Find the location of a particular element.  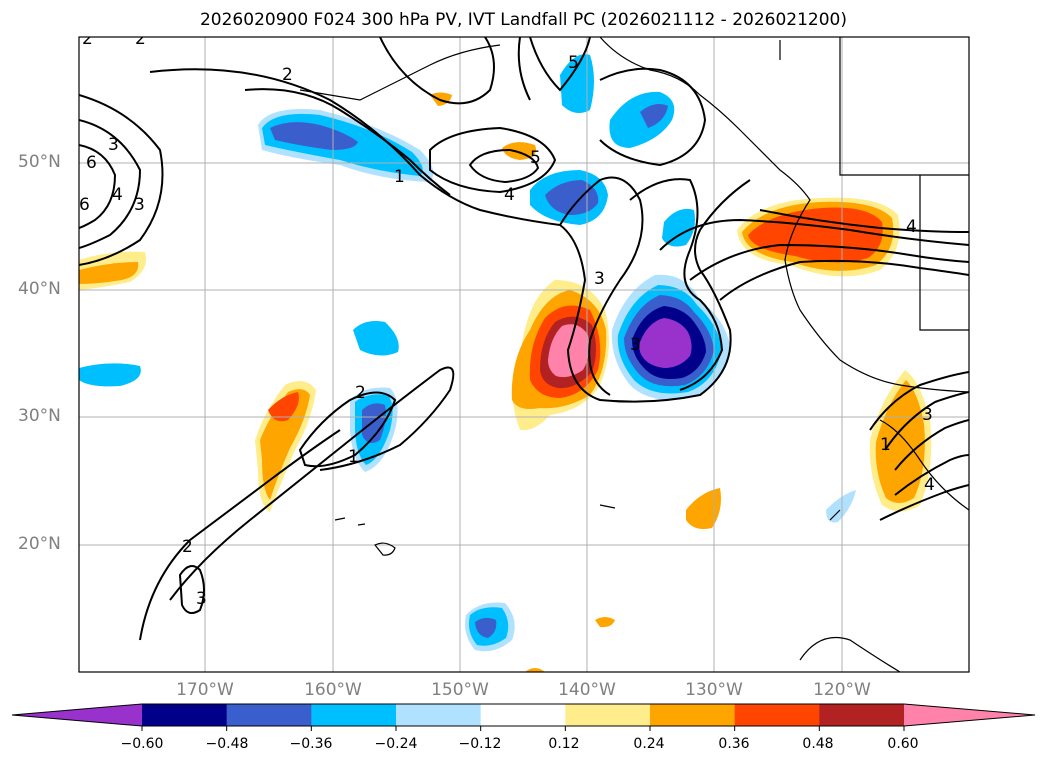

lat-label-50n: 50°N is located at coordinates (39, 162).